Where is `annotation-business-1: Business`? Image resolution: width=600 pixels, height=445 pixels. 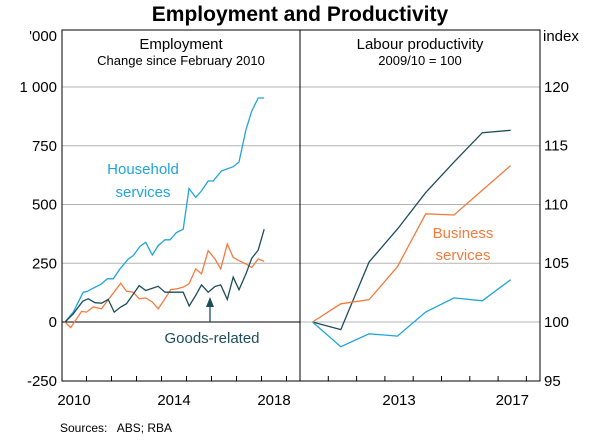
annotation-business-1: Business is located at coordinates (463, 233).